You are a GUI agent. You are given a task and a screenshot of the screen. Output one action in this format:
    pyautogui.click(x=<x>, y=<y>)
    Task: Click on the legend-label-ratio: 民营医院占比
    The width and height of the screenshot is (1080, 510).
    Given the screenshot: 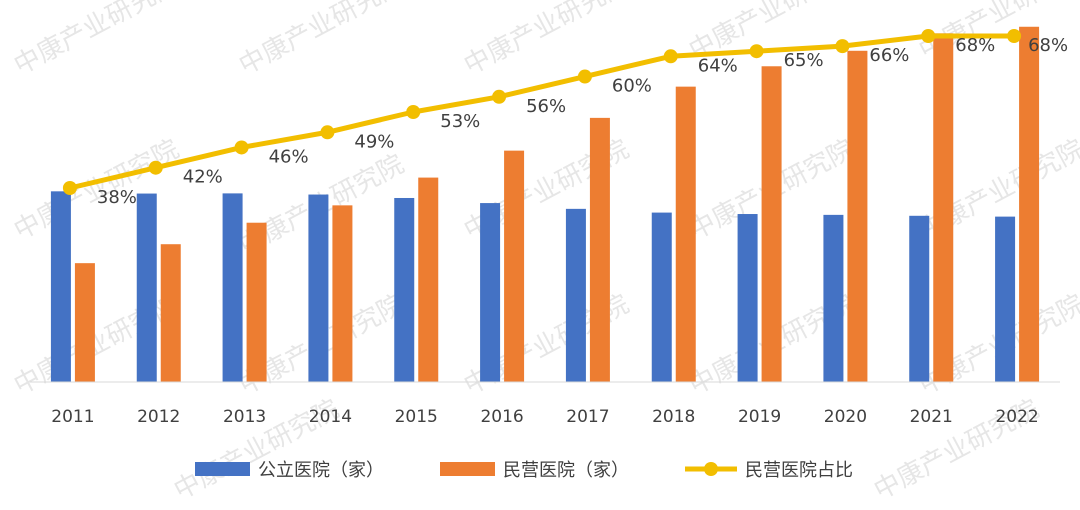 What is the action you would take?
    pyautogui.click(x=799, y=470)
    